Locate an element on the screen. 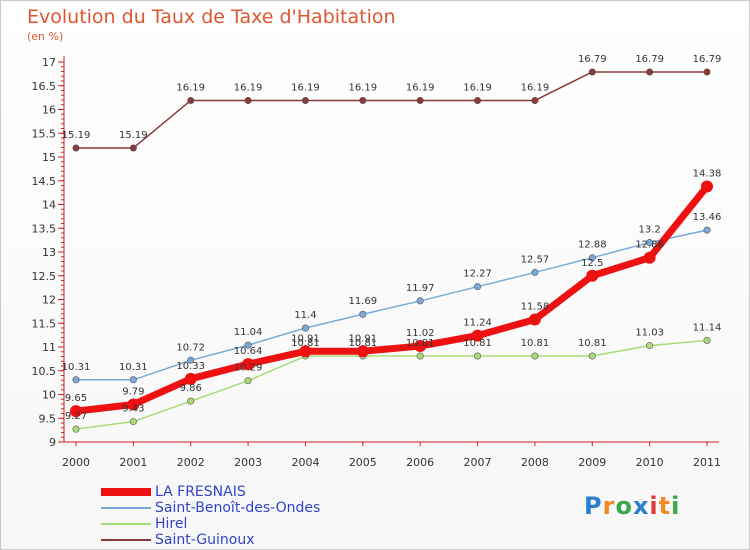 The height and width of the screenshot is (550, 750). y-tick-label: 15 is located at coordinates (49, 157).